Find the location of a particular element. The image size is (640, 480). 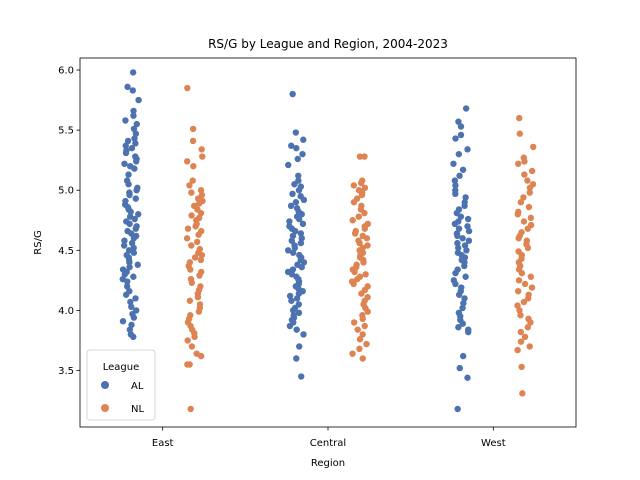

y-tick-label: 5.5 is located at coordinates (66, 131).